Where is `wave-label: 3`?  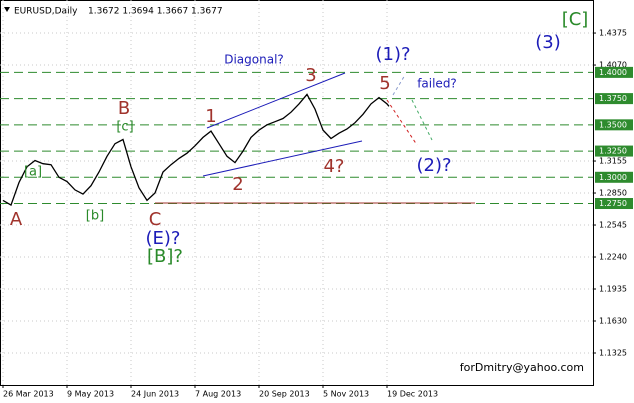
wave-label: 3 is located at coordinates (310, 75).